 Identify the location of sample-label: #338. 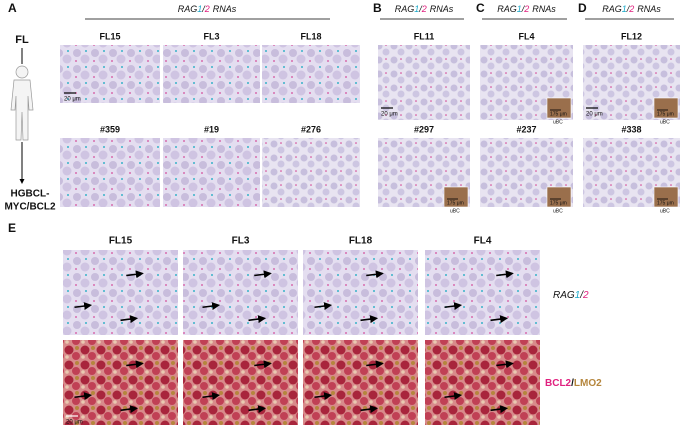
(631, 129).